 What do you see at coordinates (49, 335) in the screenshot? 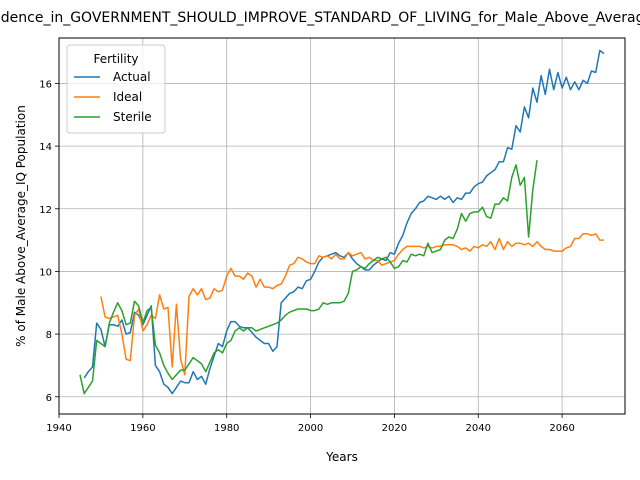
I see `y-tick-label: 8` at bounding box center [49, 335].